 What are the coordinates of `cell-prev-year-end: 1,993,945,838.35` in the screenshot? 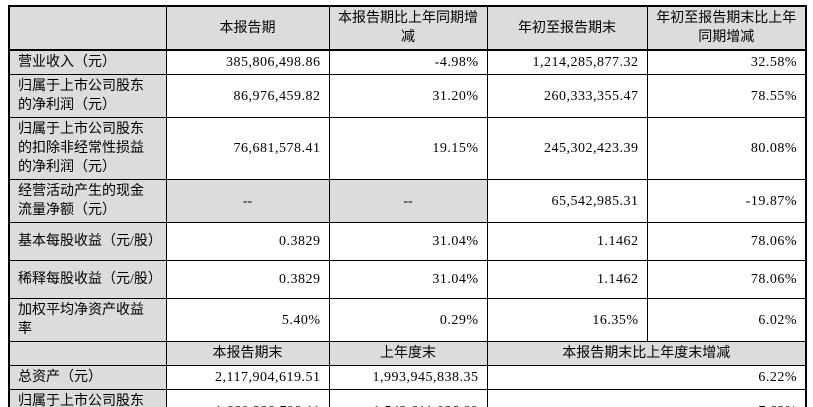 It's located at (408, 377).